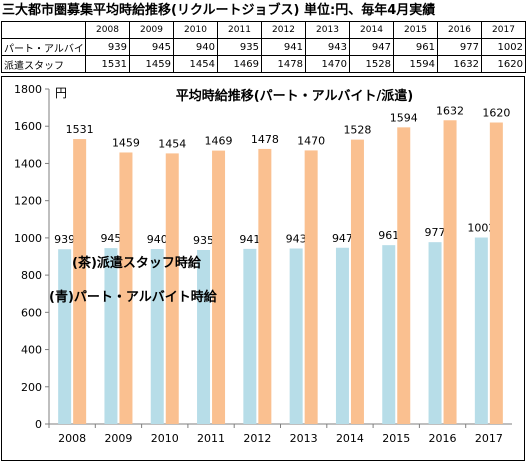 The height and width of the screenshot is (463, 528). Describe the element at coordinates (118, 438) in the screenshot. I see `x-tick-label: 2009` at that location.